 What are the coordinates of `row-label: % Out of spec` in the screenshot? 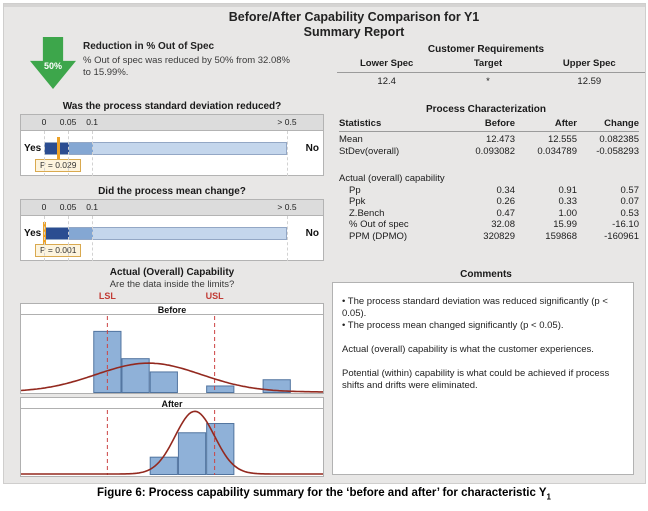 It's located at (379, 224).